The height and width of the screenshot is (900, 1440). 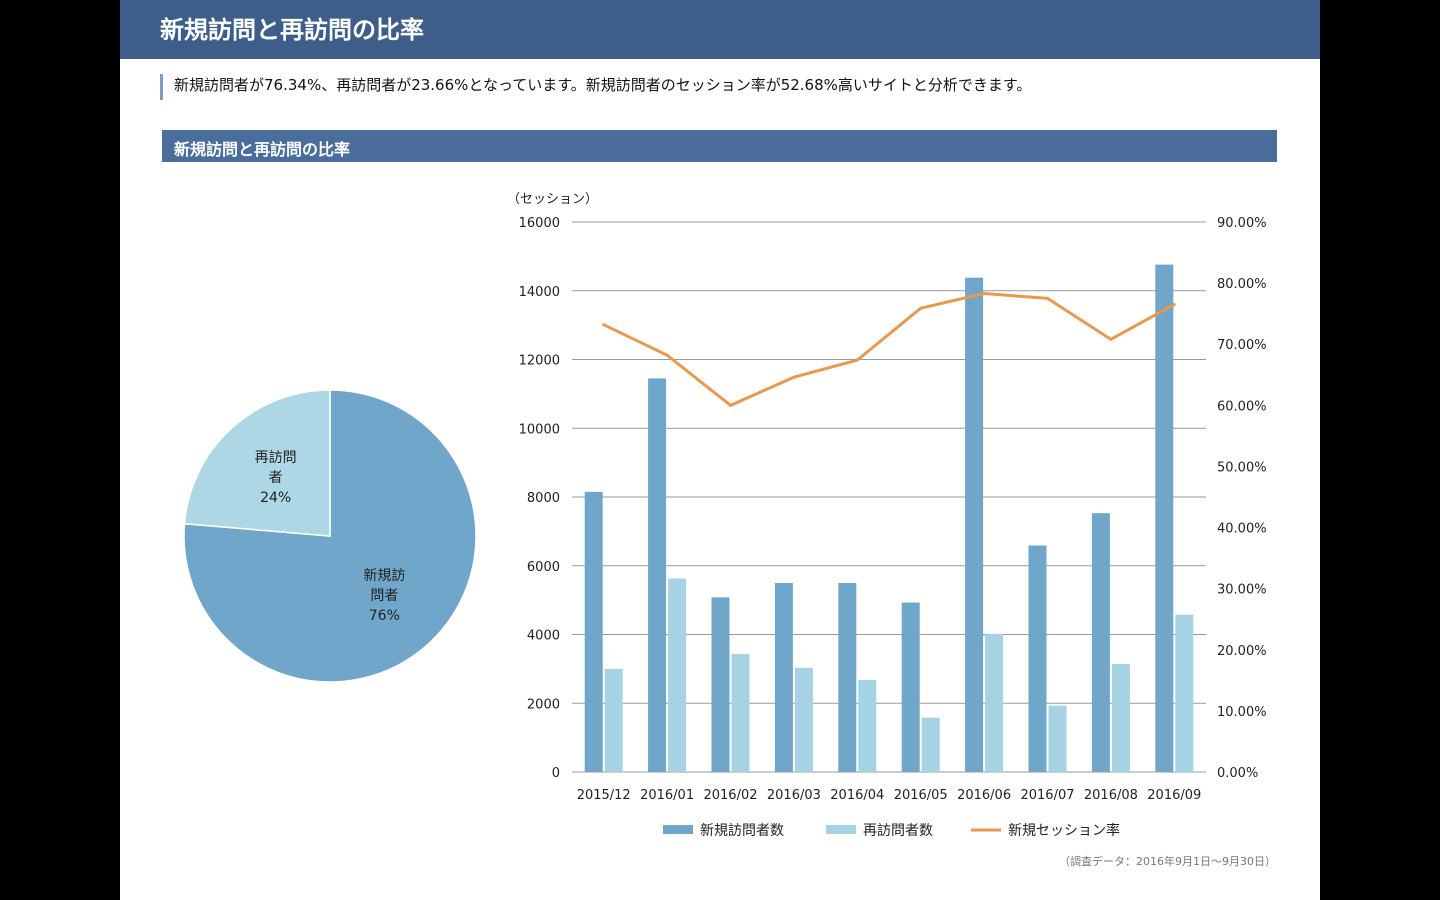 What do you see at coordinates (1237, 773) in the screenshot?
I see `y2-tick-label: 0.00%` at bounding box center [1237, 773].